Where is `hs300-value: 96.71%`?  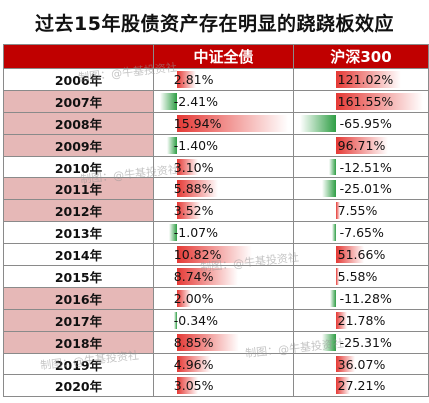 hs300-value: 96.71% is located at coordinates (361, 145).